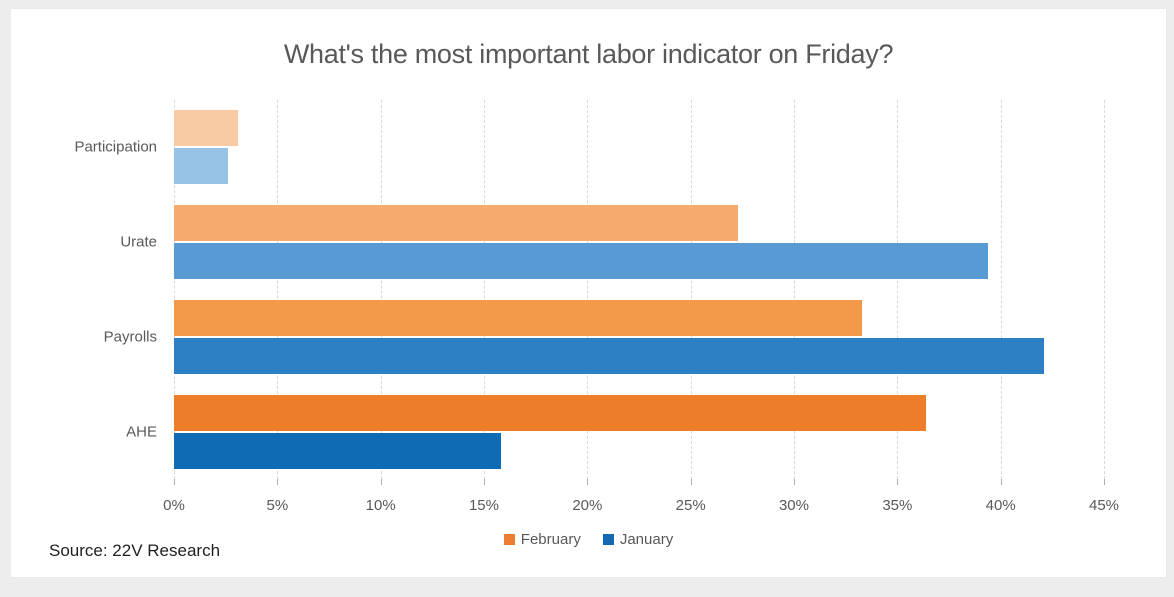  Describe the element at coordinates (587, 505) in the screenshot. I see `x-tick-label: 20%` at that location.